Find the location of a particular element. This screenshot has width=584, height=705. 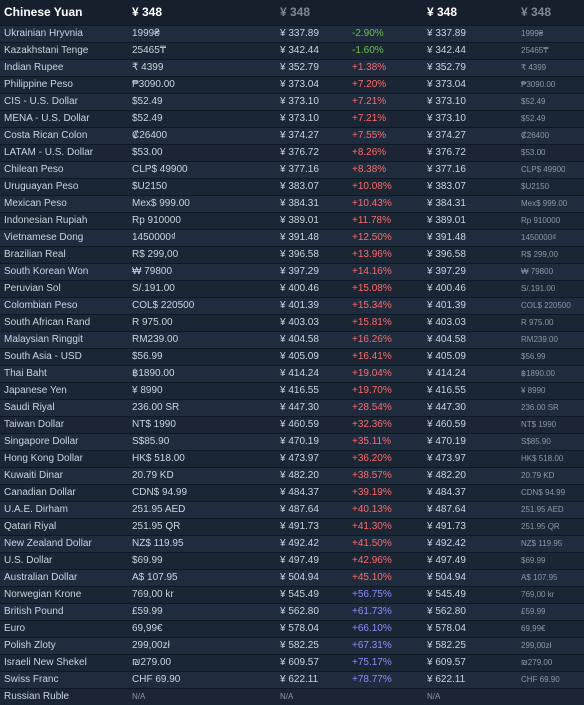

currency-name-cell: Taiwan Dollar is located at coordinates (34, 424).